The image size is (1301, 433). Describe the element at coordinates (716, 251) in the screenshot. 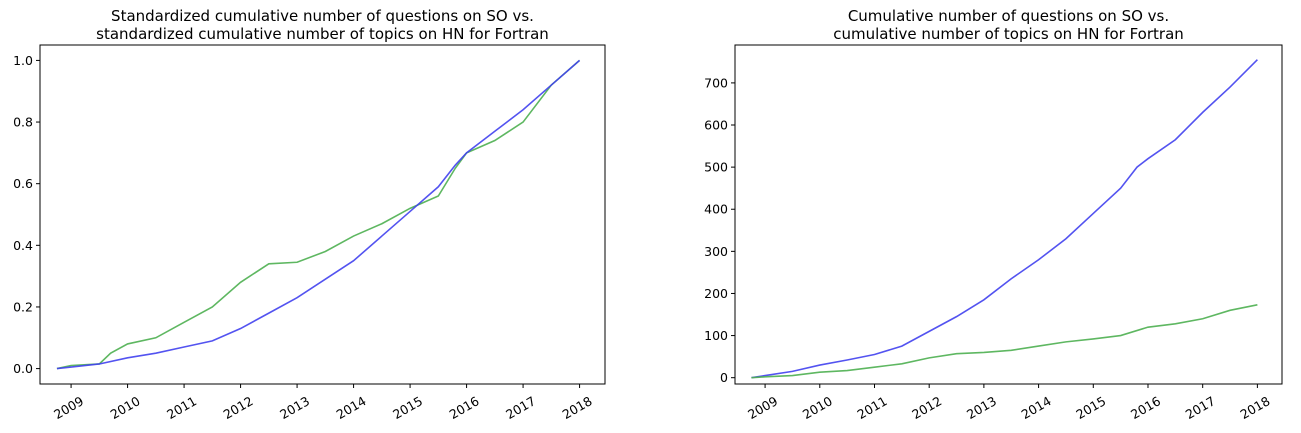

I see `y-tick-label: 300` at that location.